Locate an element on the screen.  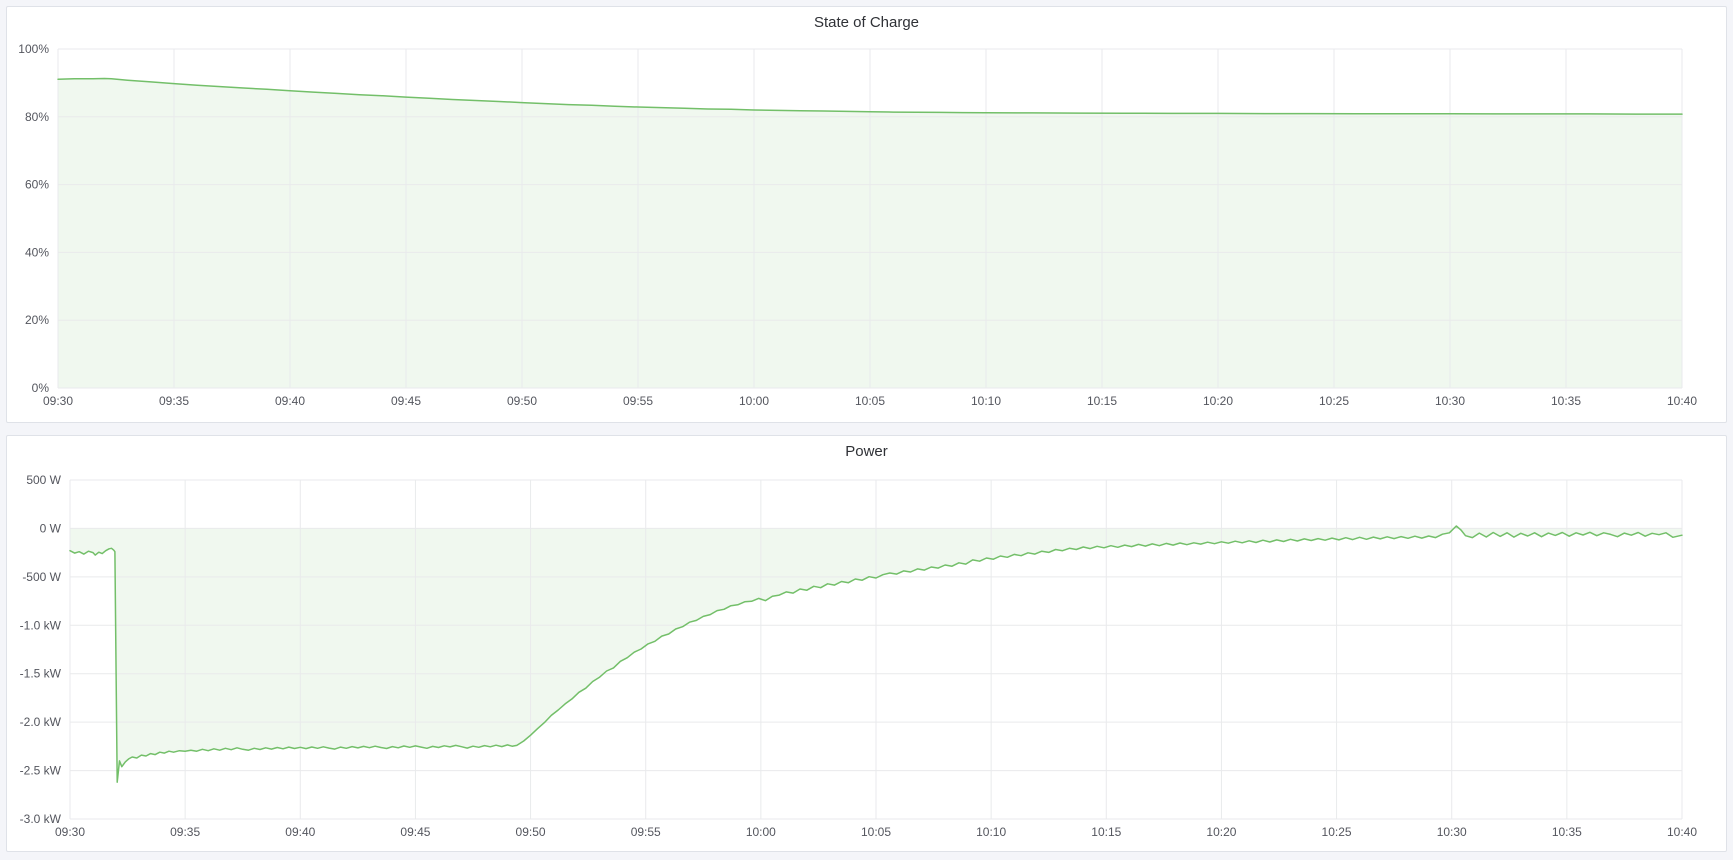
y-tick-label: 500 W is located at coordinates (43, 480).